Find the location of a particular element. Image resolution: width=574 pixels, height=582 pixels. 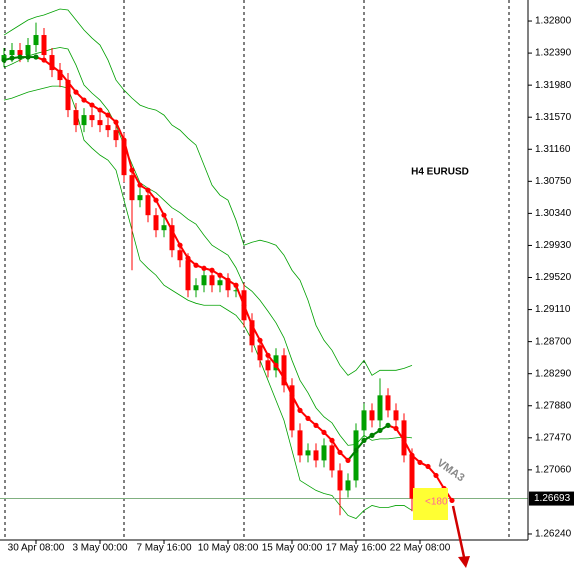

arrow is located at coordinates (458, 531).